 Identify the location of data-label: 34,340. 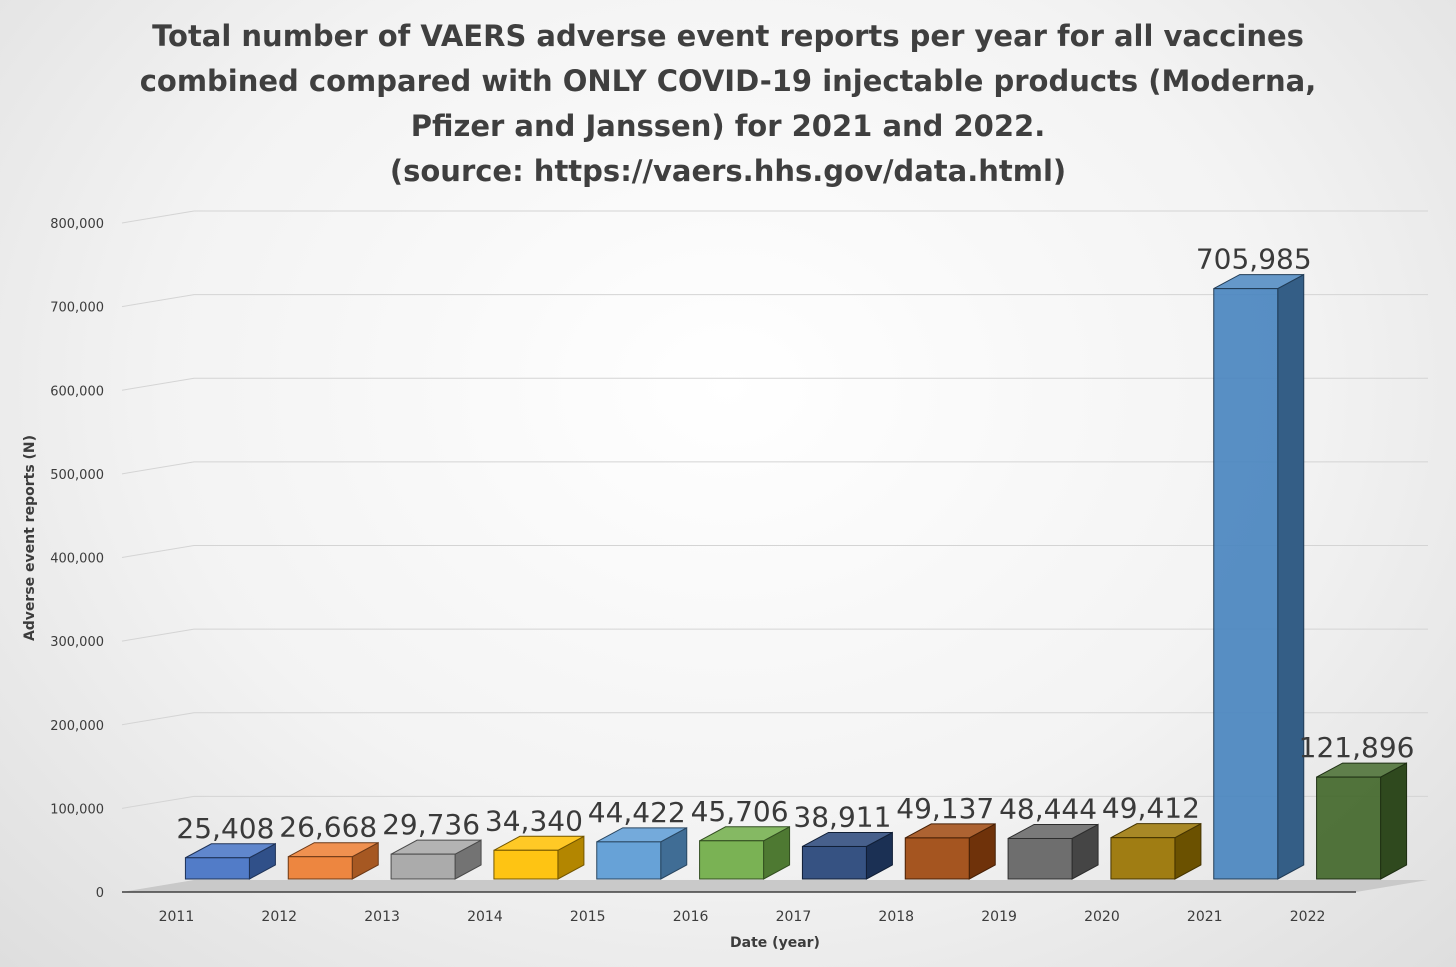
(534, 820).